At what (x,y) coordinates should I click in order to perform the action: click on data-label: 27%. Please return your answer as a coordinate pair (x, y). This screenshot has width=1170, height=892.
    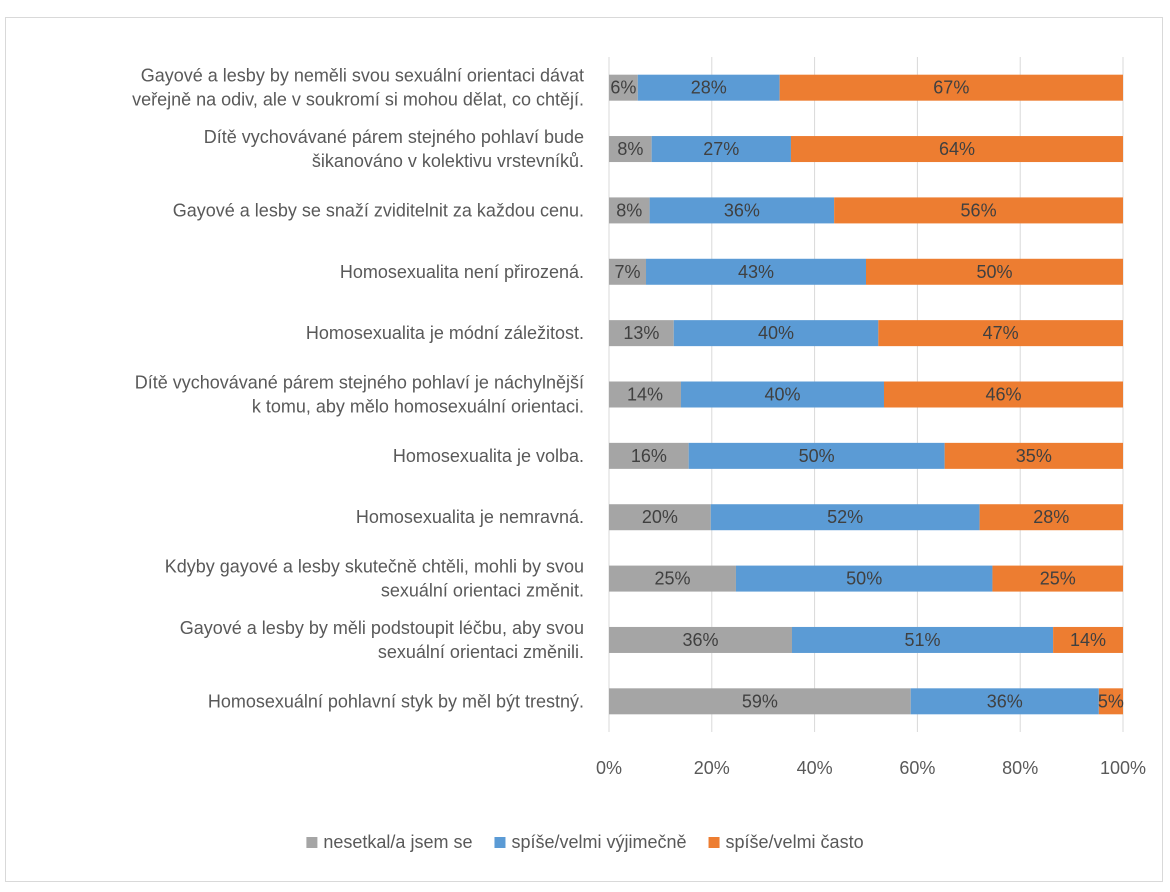
    Looking at the image, I should click on (721, 149).